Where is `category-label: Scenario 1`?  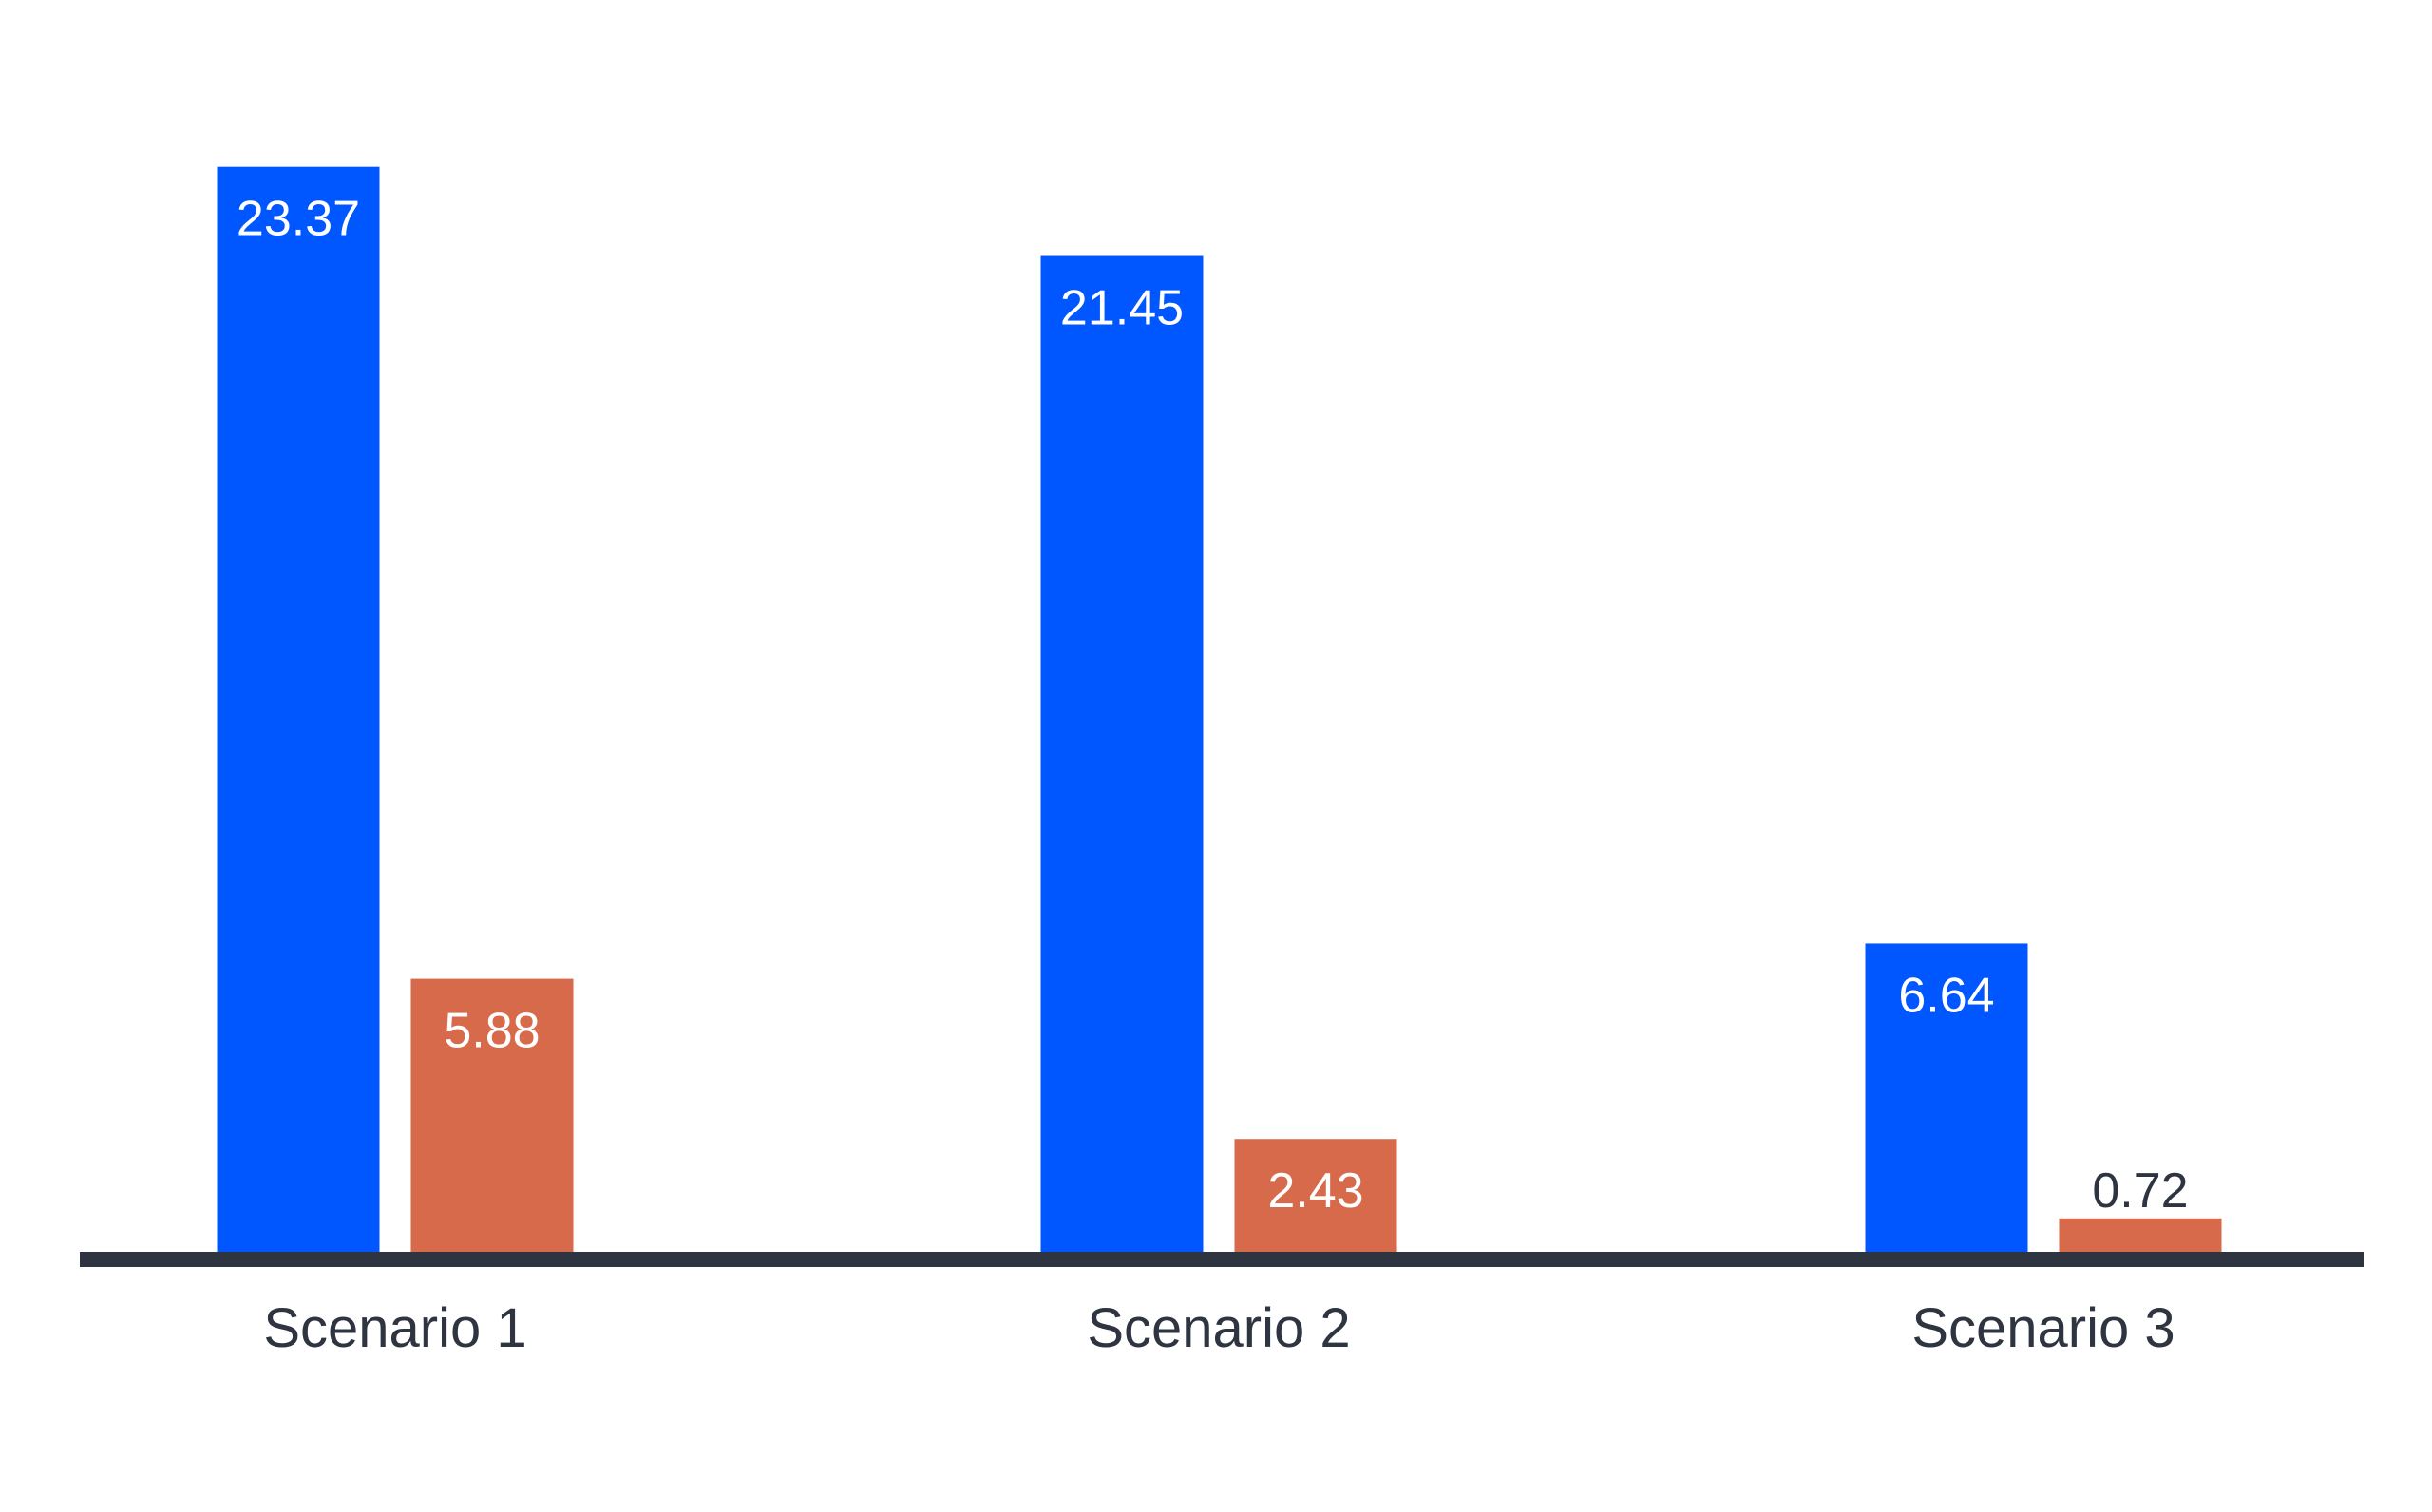
category-label: Scenario 1 is located at coordinates (394, 1328).